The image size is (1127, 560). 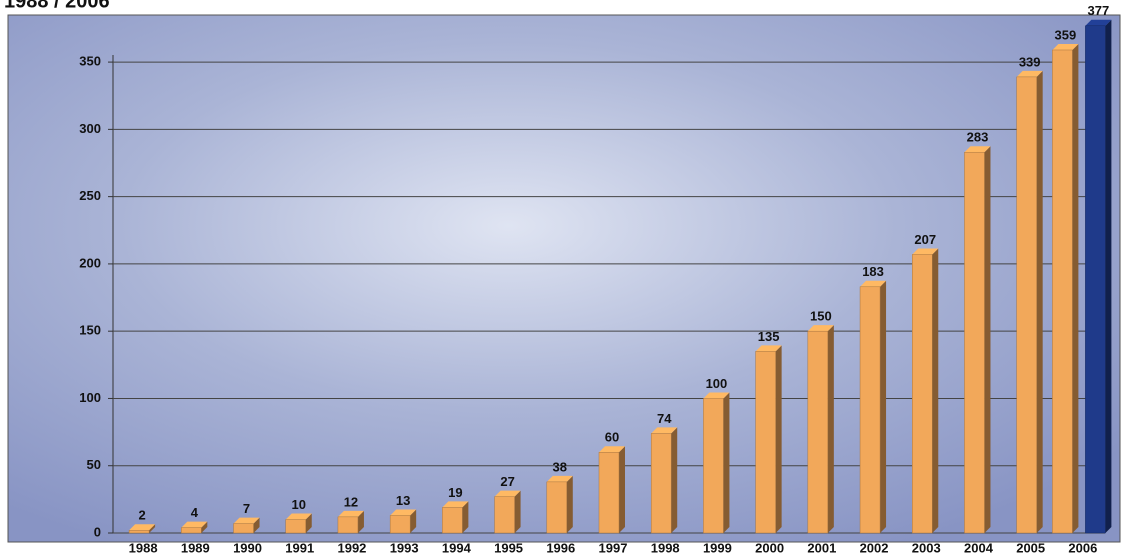 What do you see at coordinates (455, 492) in the screenshot?
I see `data-label: 19` at bounding box center [455, 492].